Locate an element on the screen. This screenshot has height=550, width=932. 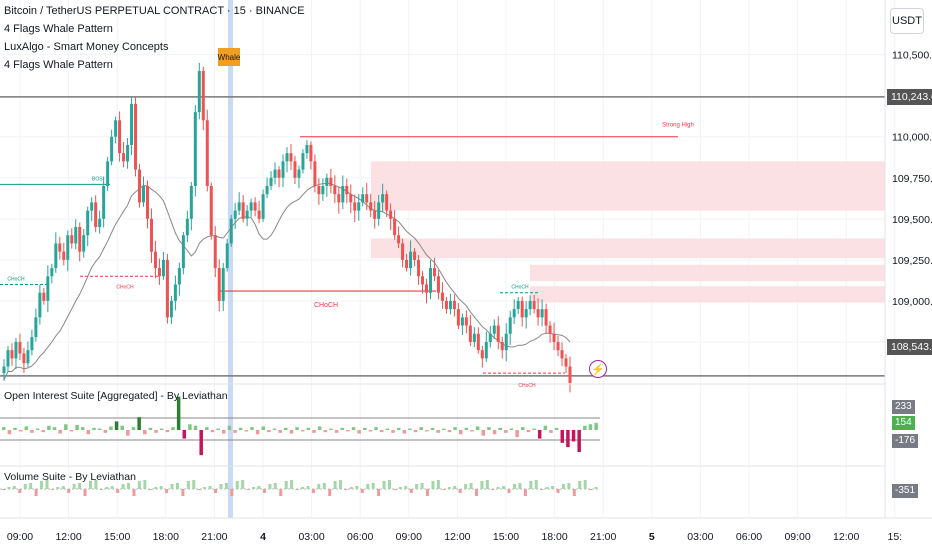
whale-flag-marker: Whale is located at coordinates (229, 57).